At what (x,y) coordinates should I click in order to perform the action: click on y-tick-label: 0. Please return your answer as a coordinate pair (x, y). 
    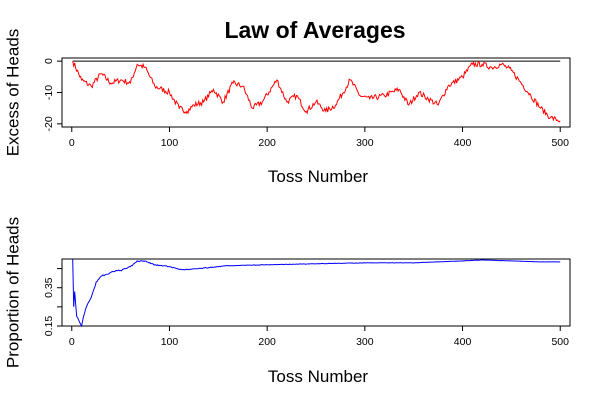
    Looking at the image, I should click on (49, 61).